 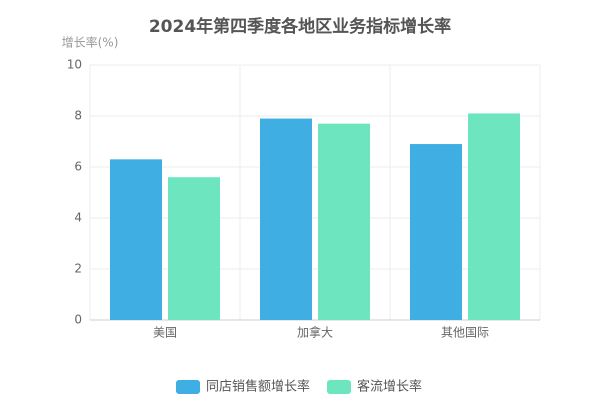 What do you see at coordinates (258, 387) in the screenshot?
I see `legend-label: 同店销售额增长率` at bounding box center [258, 387].